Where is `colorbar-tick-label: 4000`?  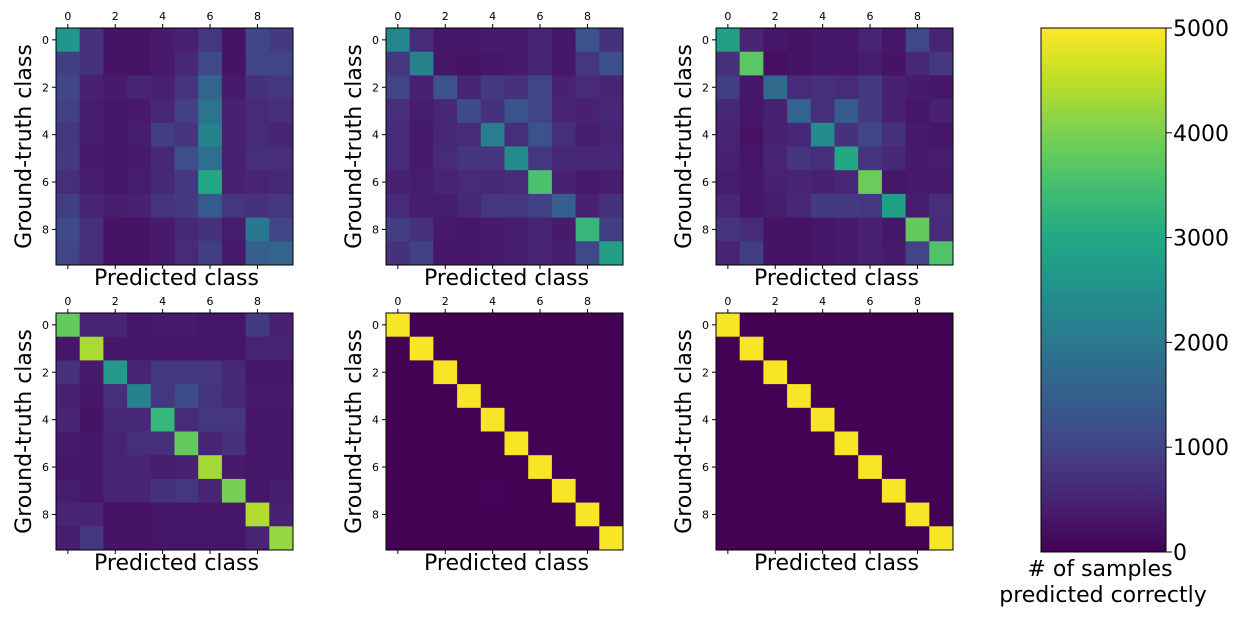 colorbar-tick-label: 4000 is located at coordinates (1201, 134).